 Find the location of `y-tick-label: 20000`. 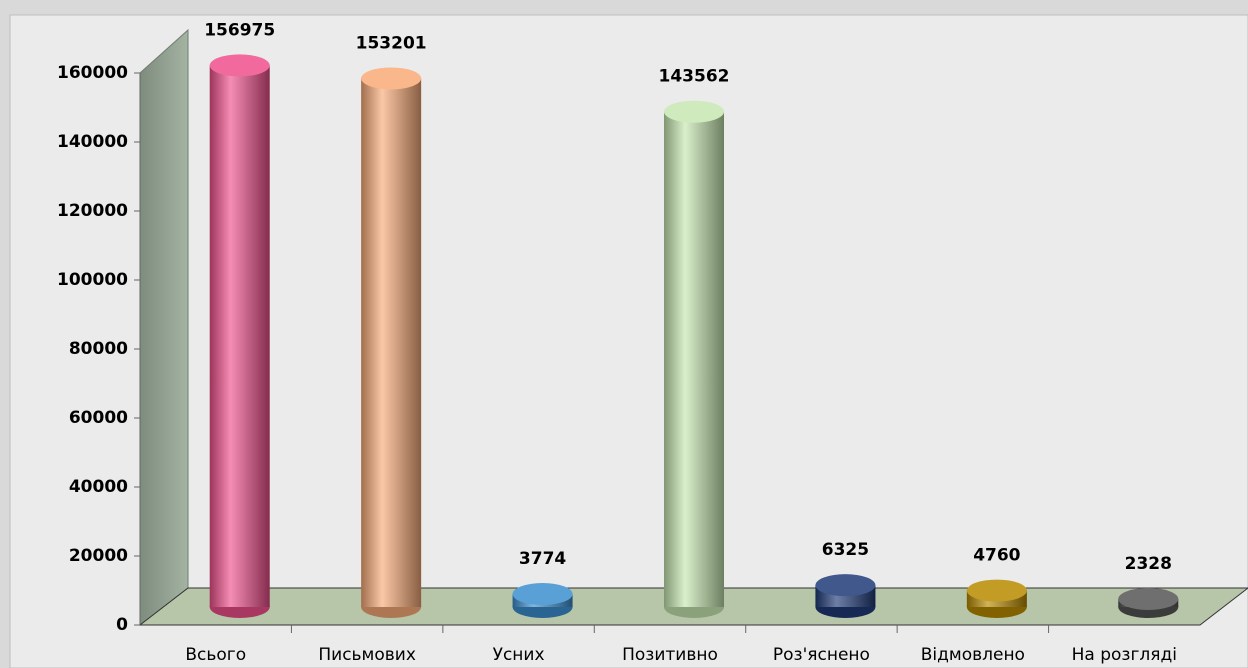

y-tick-label: 20000 is located at coordinates (98, 556).